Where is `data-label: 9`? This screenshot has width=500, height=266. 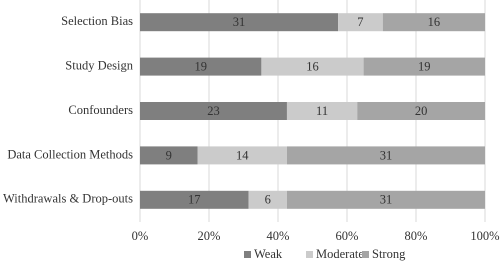
data-label: 9 is located at coordinates (169, 155).